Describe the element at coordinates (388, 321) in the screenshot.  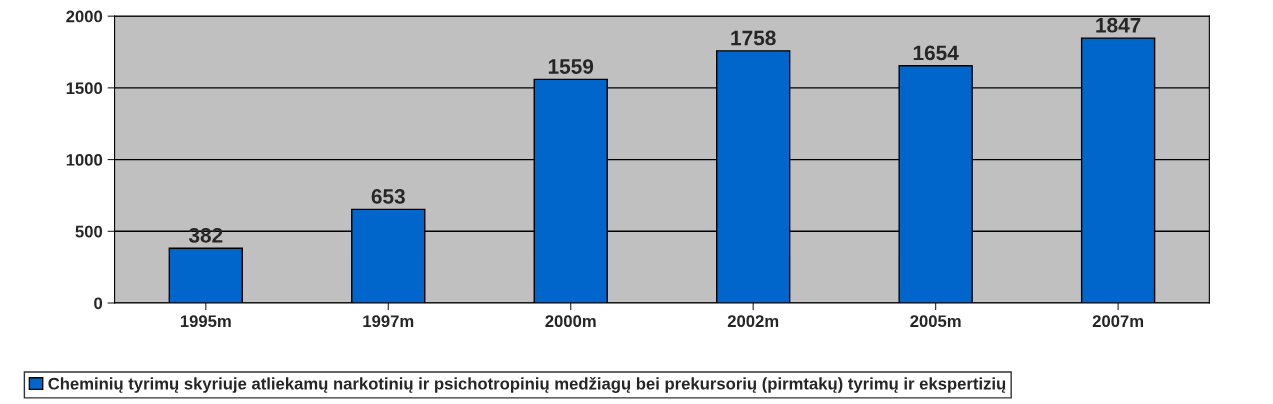
I see `x-tick-label: 1997m` at that location.